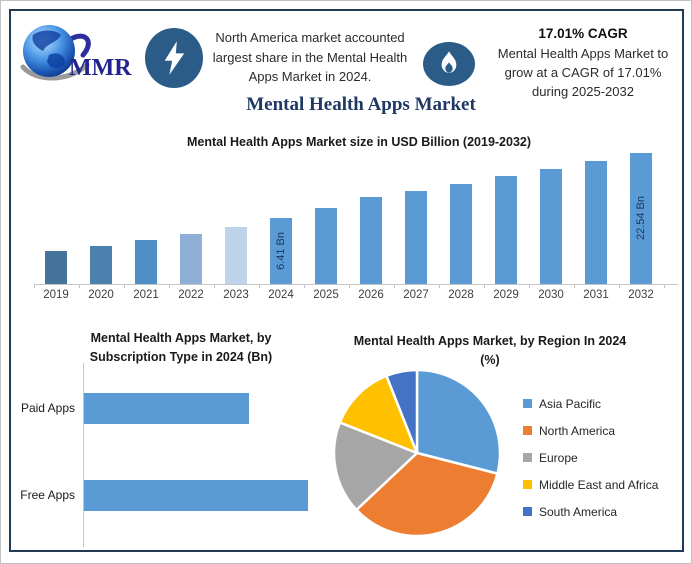 This screenshot has width=692, height=564. What do you see at coordinates (146, 295) in the screenshot?
I see `usd-year-label-2021: 2021` at bounding box center [146, 295].